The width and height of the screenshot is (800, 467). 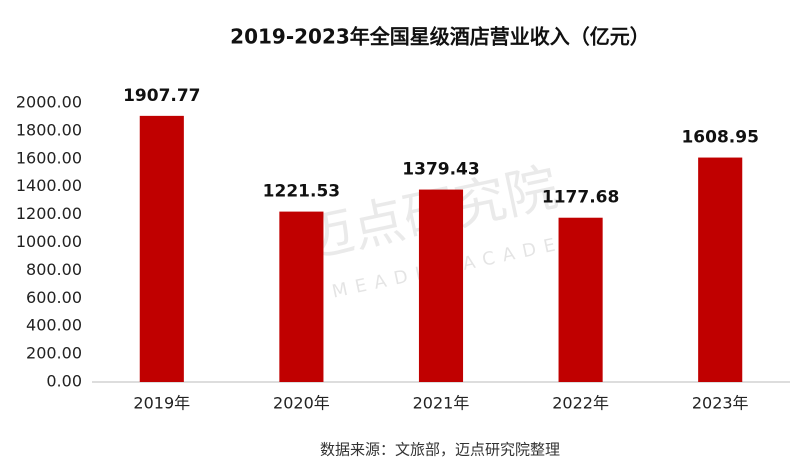 I want to click on y-tick-label: 1800.00, so click(x=49, y=129).